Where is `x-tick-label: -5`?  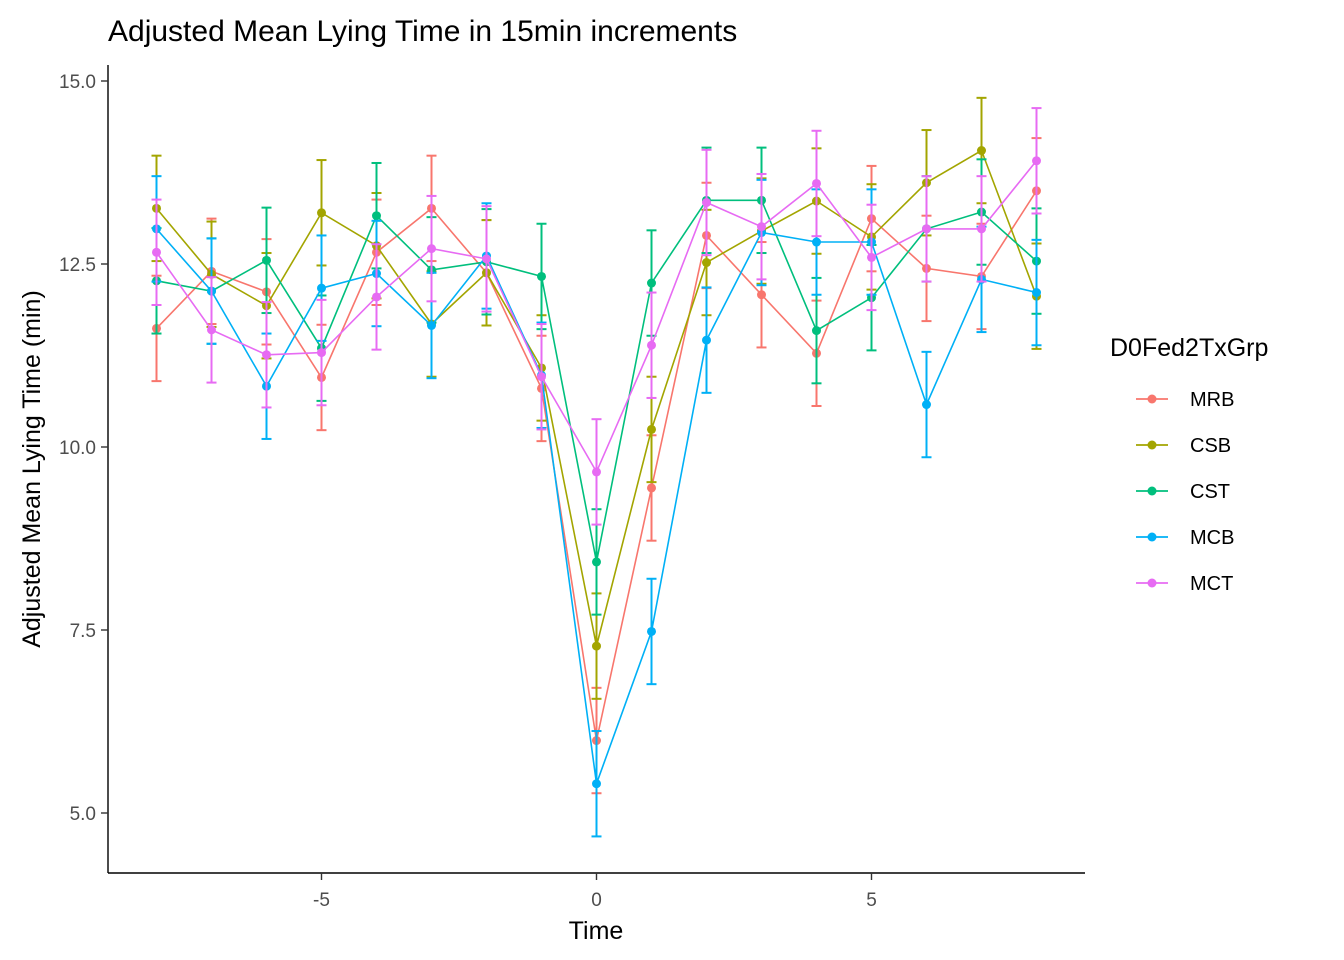
x-tick-label: -5 is located at coordinates (321, 900).